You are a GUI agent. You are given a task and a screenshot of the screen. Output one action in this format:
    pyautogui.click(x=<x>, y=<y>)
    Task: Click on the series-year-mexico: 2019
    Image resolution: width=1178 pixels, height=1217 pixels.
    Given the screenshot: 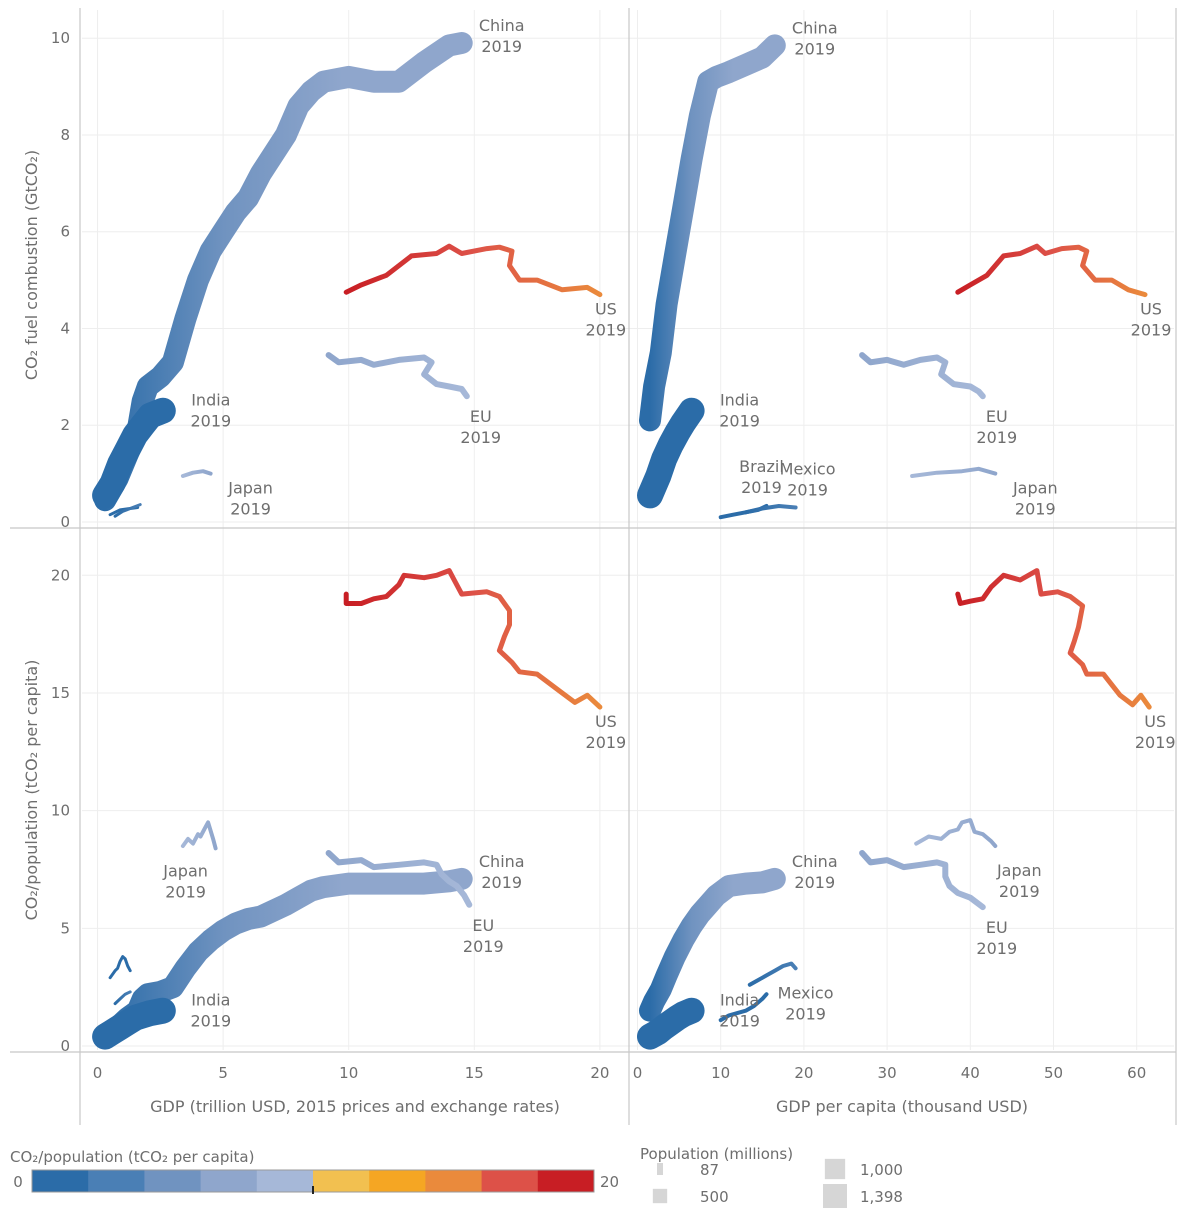 What is the action you would take?
    pyautogui.click(x=807, y=489)
    